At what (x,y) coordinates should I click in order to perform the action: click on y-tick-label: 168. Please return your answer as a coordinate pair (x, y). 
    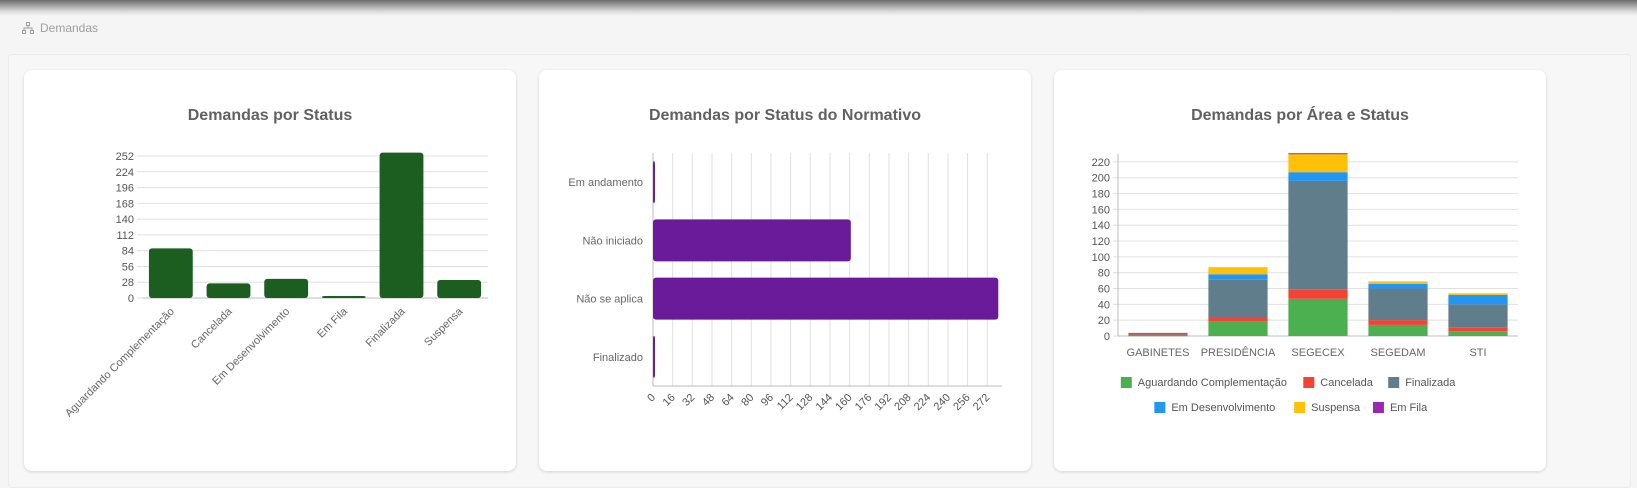
    Looking at the image, I should click on (125, 204).